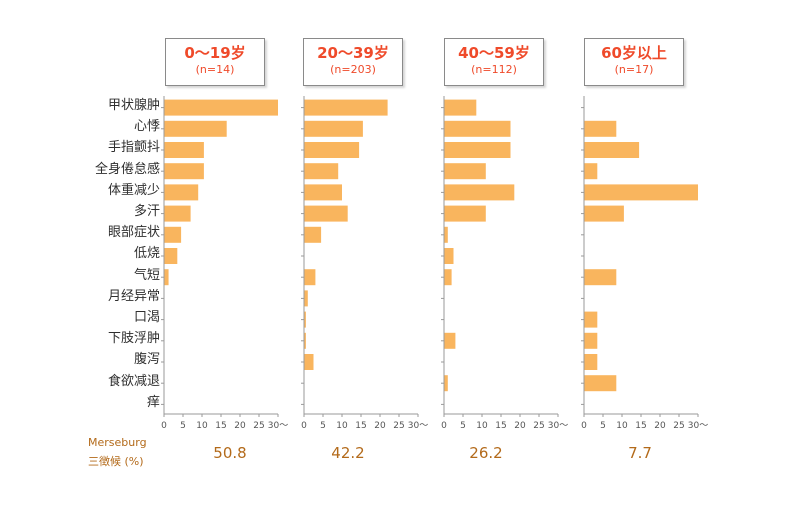  Describe the element at coordinates (133, 296) in the screenshot. I see `category-label: 月经异常` at that location.